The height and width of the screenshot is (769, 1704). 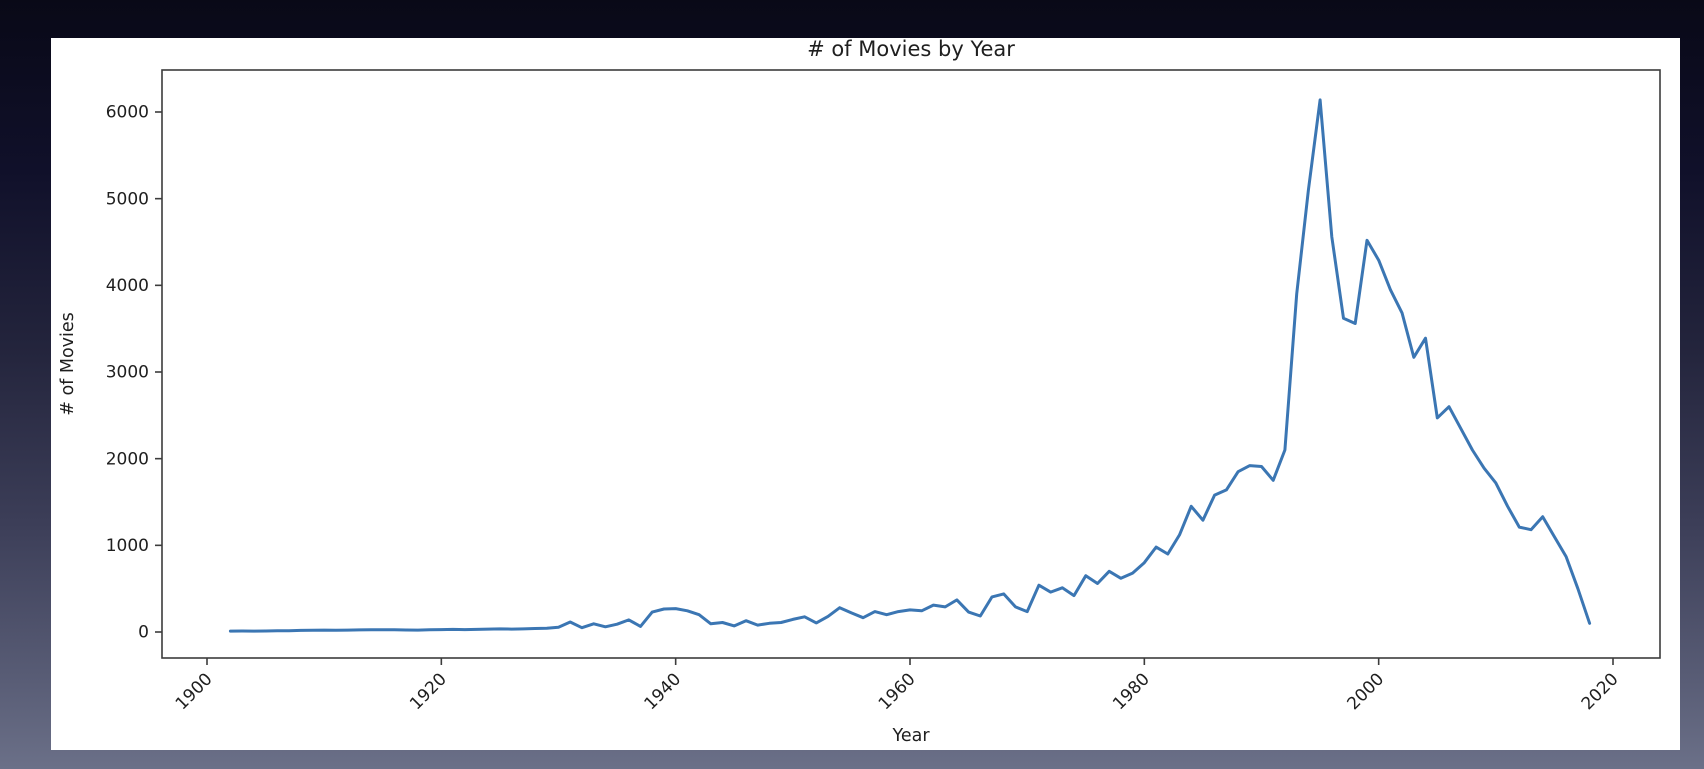 I want to click on x-tick-label: 2020, so click(x=1600, y=691).